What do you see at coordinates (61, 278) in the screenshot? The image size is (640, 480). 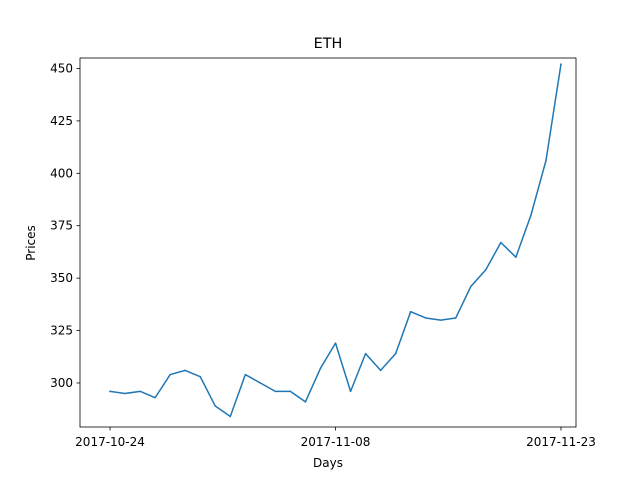 I see `y-tick-label: 350` at bounding box center [61, 278].